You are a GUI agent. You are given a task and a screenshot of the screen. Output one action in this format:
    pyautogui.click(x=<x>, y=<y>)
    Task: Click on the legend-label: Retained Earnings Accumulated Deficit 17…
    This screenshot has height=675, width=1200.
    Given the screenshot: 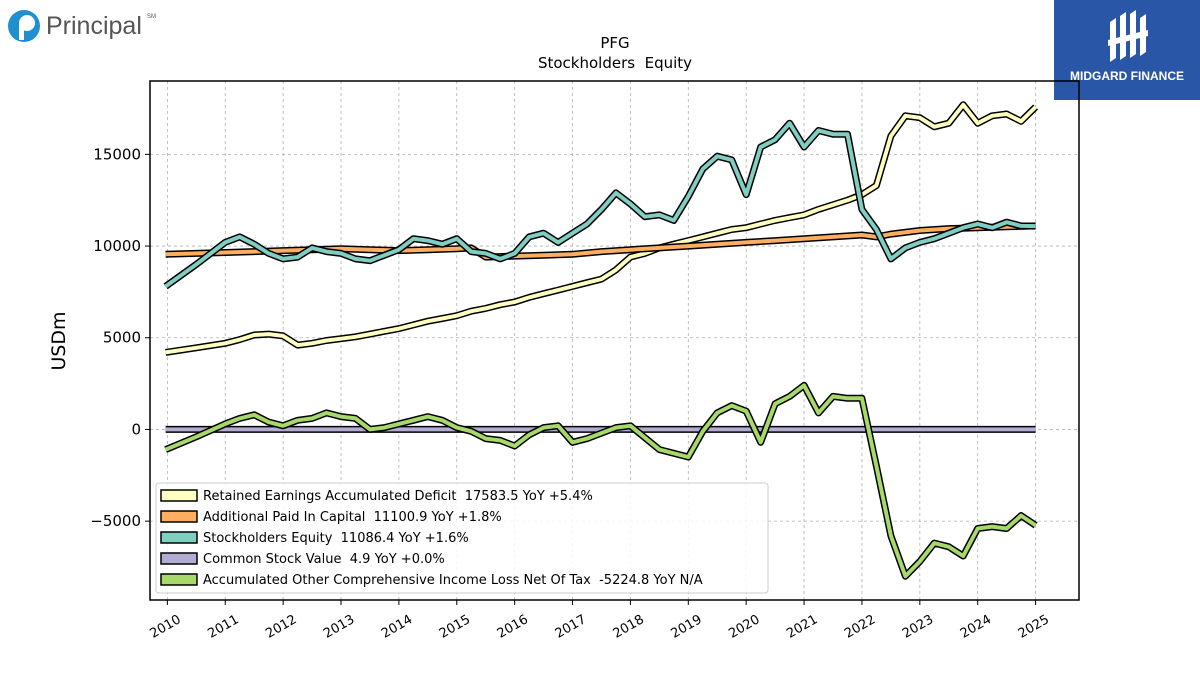 What is the action you would take?
    pyautogui.click(x=398, y=496)
    